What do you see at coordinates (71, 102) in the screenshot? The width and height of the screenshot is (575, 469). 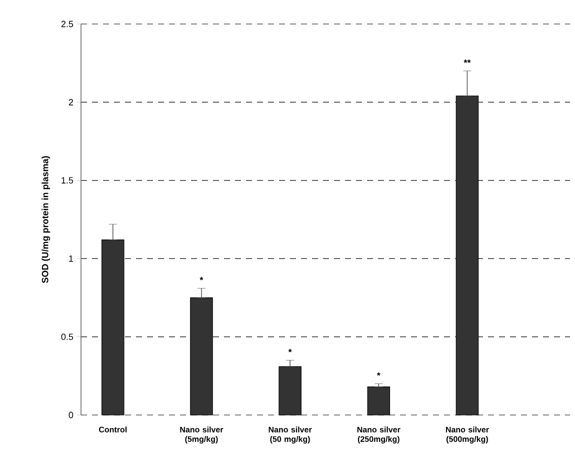 I see `y-tick-label: 2` at bounding box center [71, 102].